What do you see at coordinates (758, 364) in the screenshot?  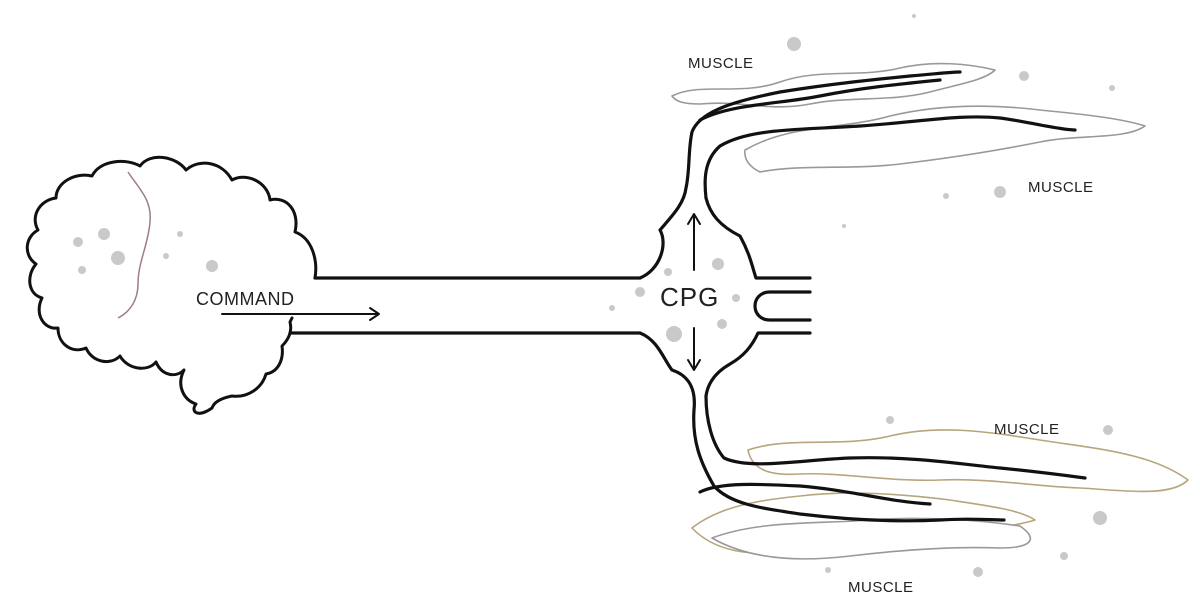 I see `cpg-right-lower` at bounding box center [758, 364].